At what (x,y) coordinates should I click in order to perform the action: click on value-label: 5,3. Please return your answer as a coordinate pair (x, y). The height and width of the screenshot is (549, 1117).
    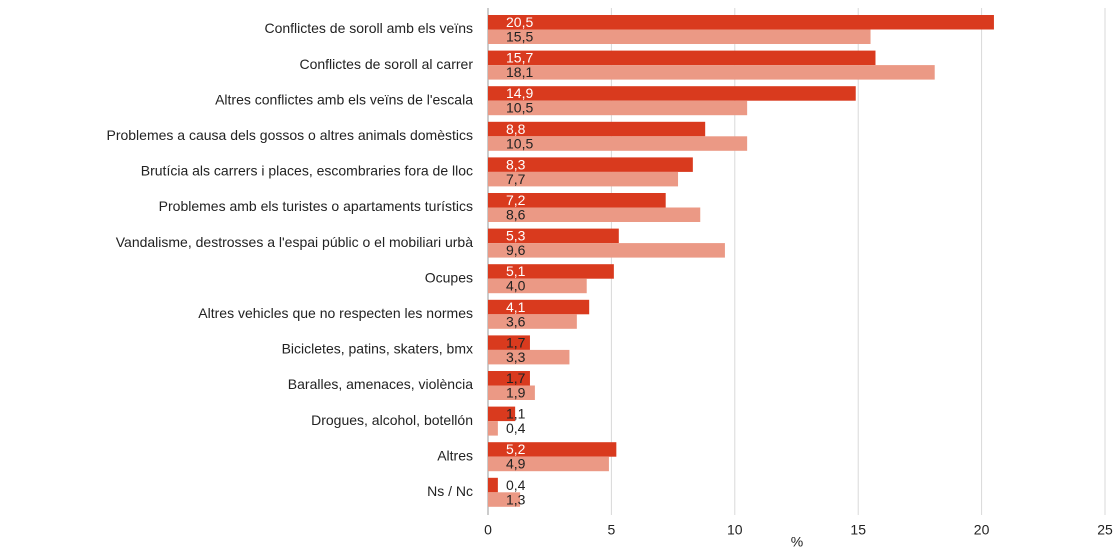
    Looking at the image, I should click on (516, 236).